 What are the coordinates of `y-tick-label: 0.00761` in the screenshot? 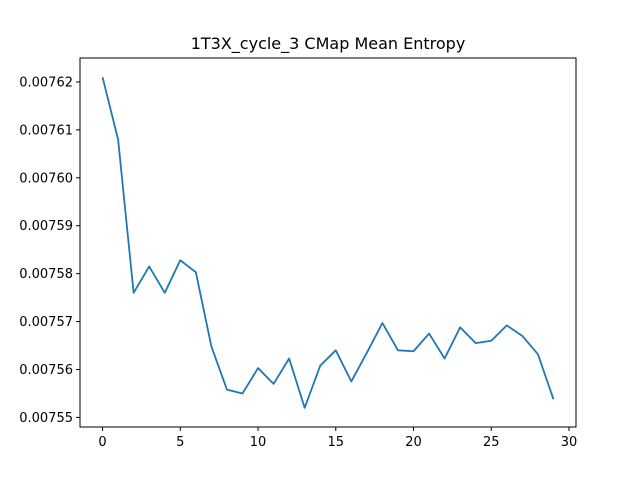 It's located at (46, 130).